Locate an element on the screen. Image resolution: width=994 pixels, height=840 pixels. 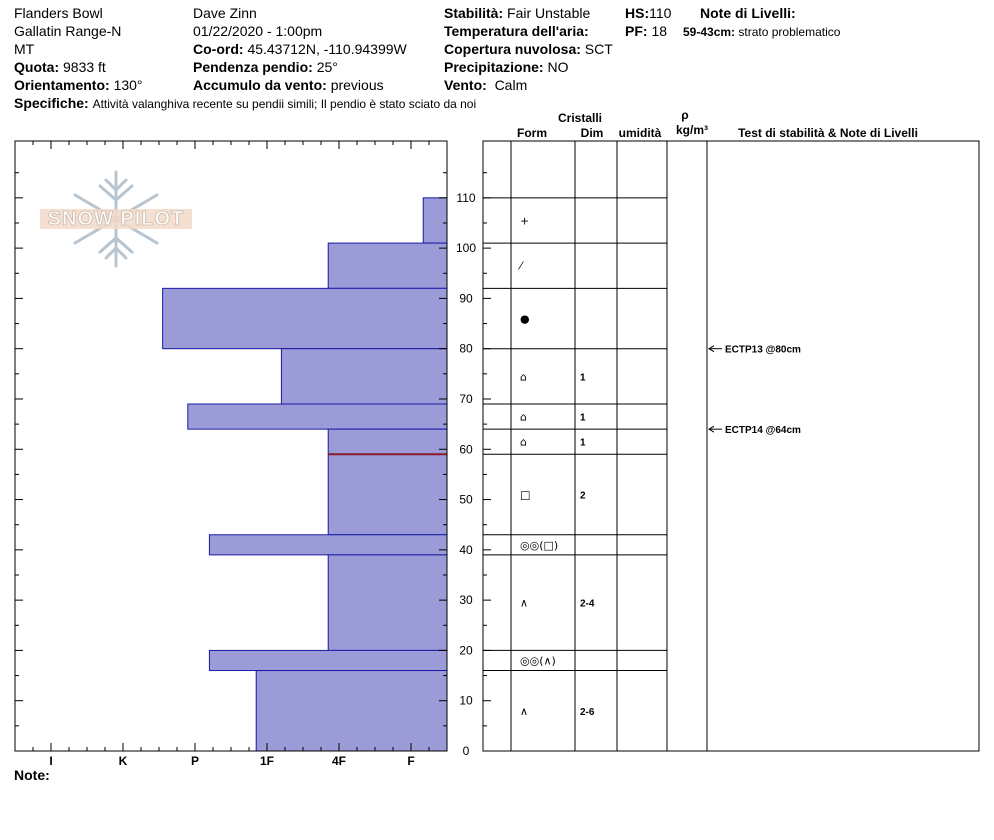
depth-label-100: 100 is located at coordinates (466, 248).